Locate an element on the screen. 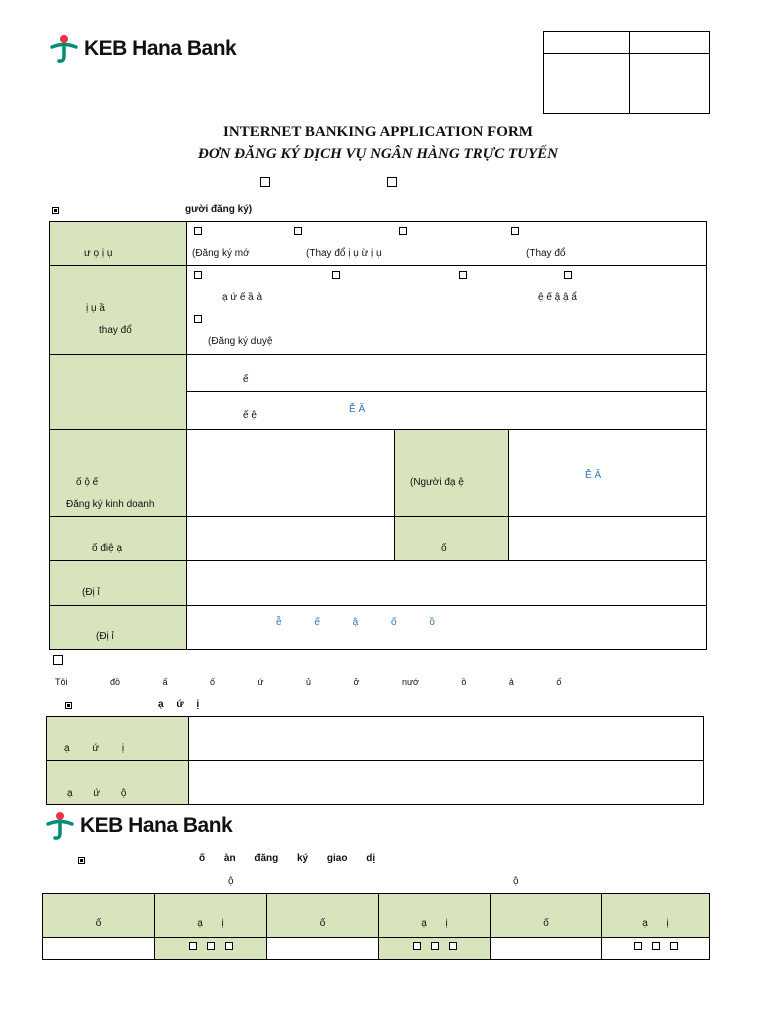  option-label: (Thay đổ is located at coordinates (546, 253).